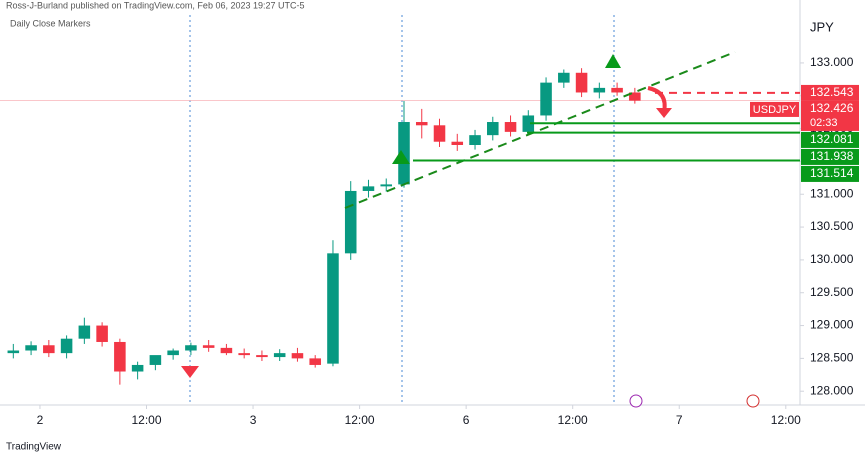 The image size is (865, 456). I want to click on symbol-box, so click(774, 109).